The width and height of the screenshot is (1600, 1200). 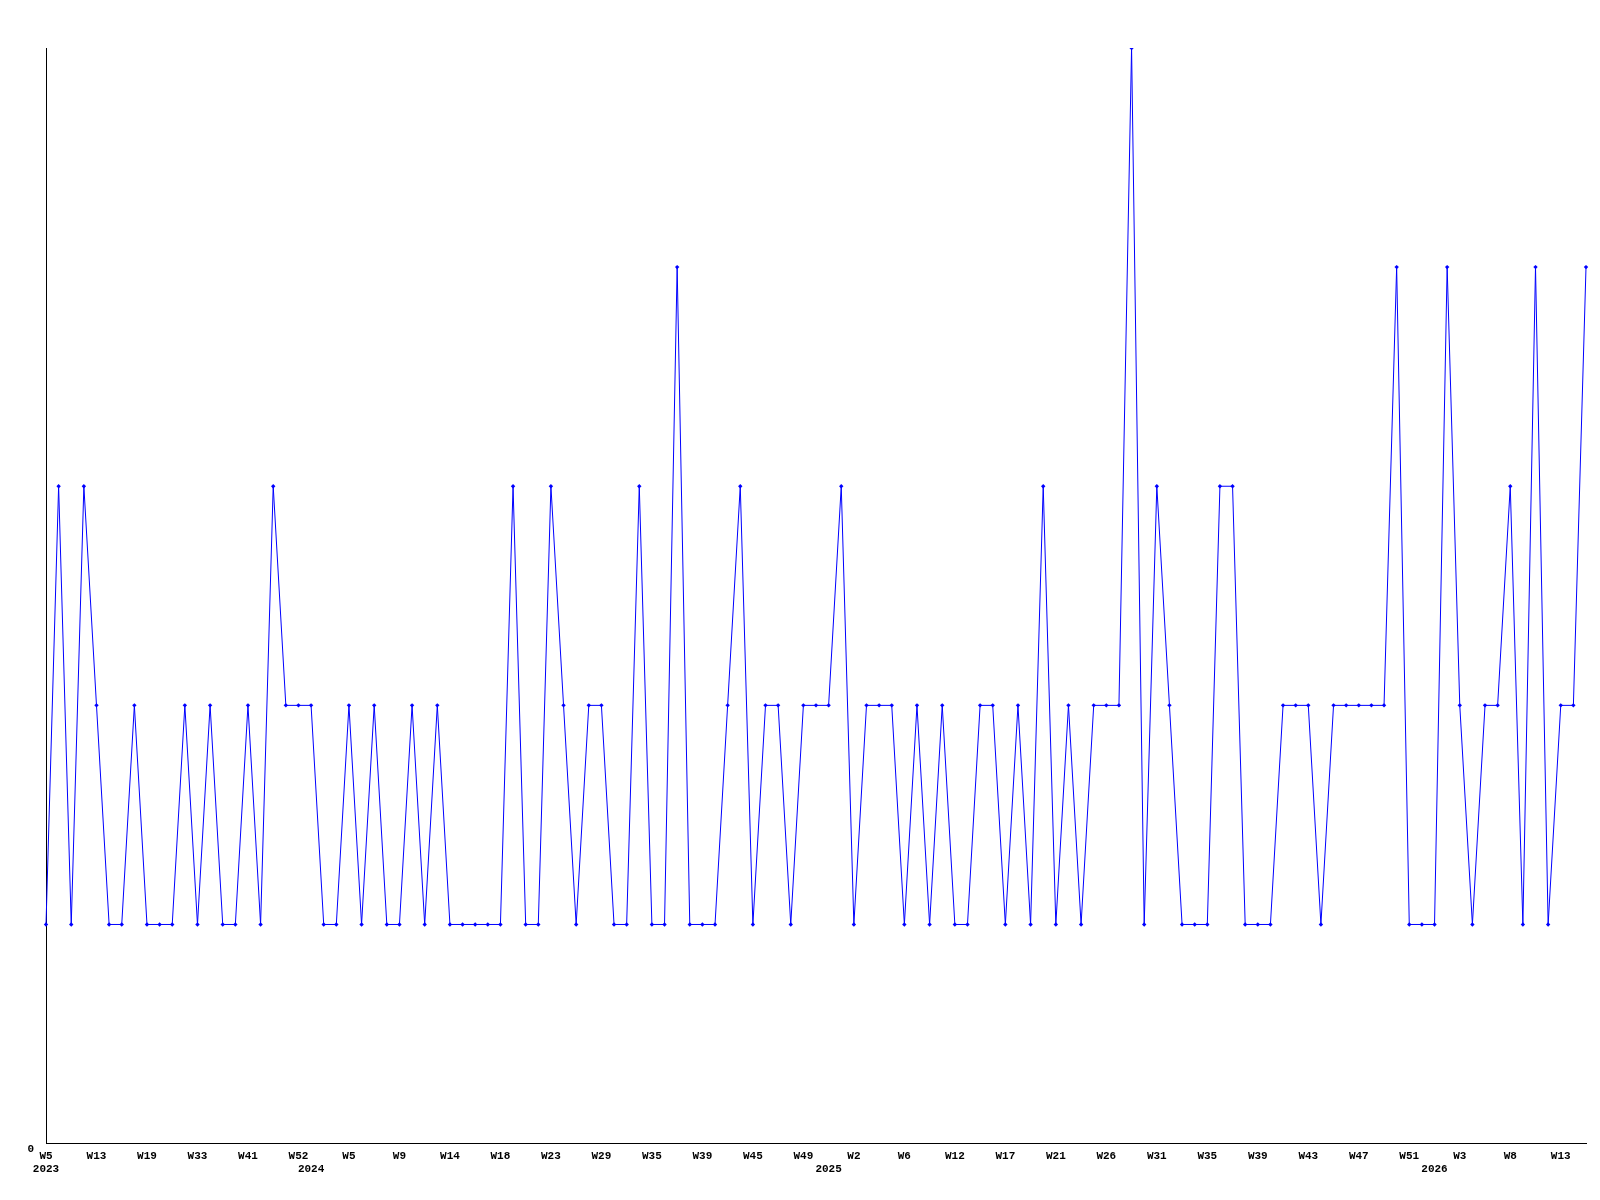 I want to click on x-tick-label: 2026, so click(x=1434, y=1169).